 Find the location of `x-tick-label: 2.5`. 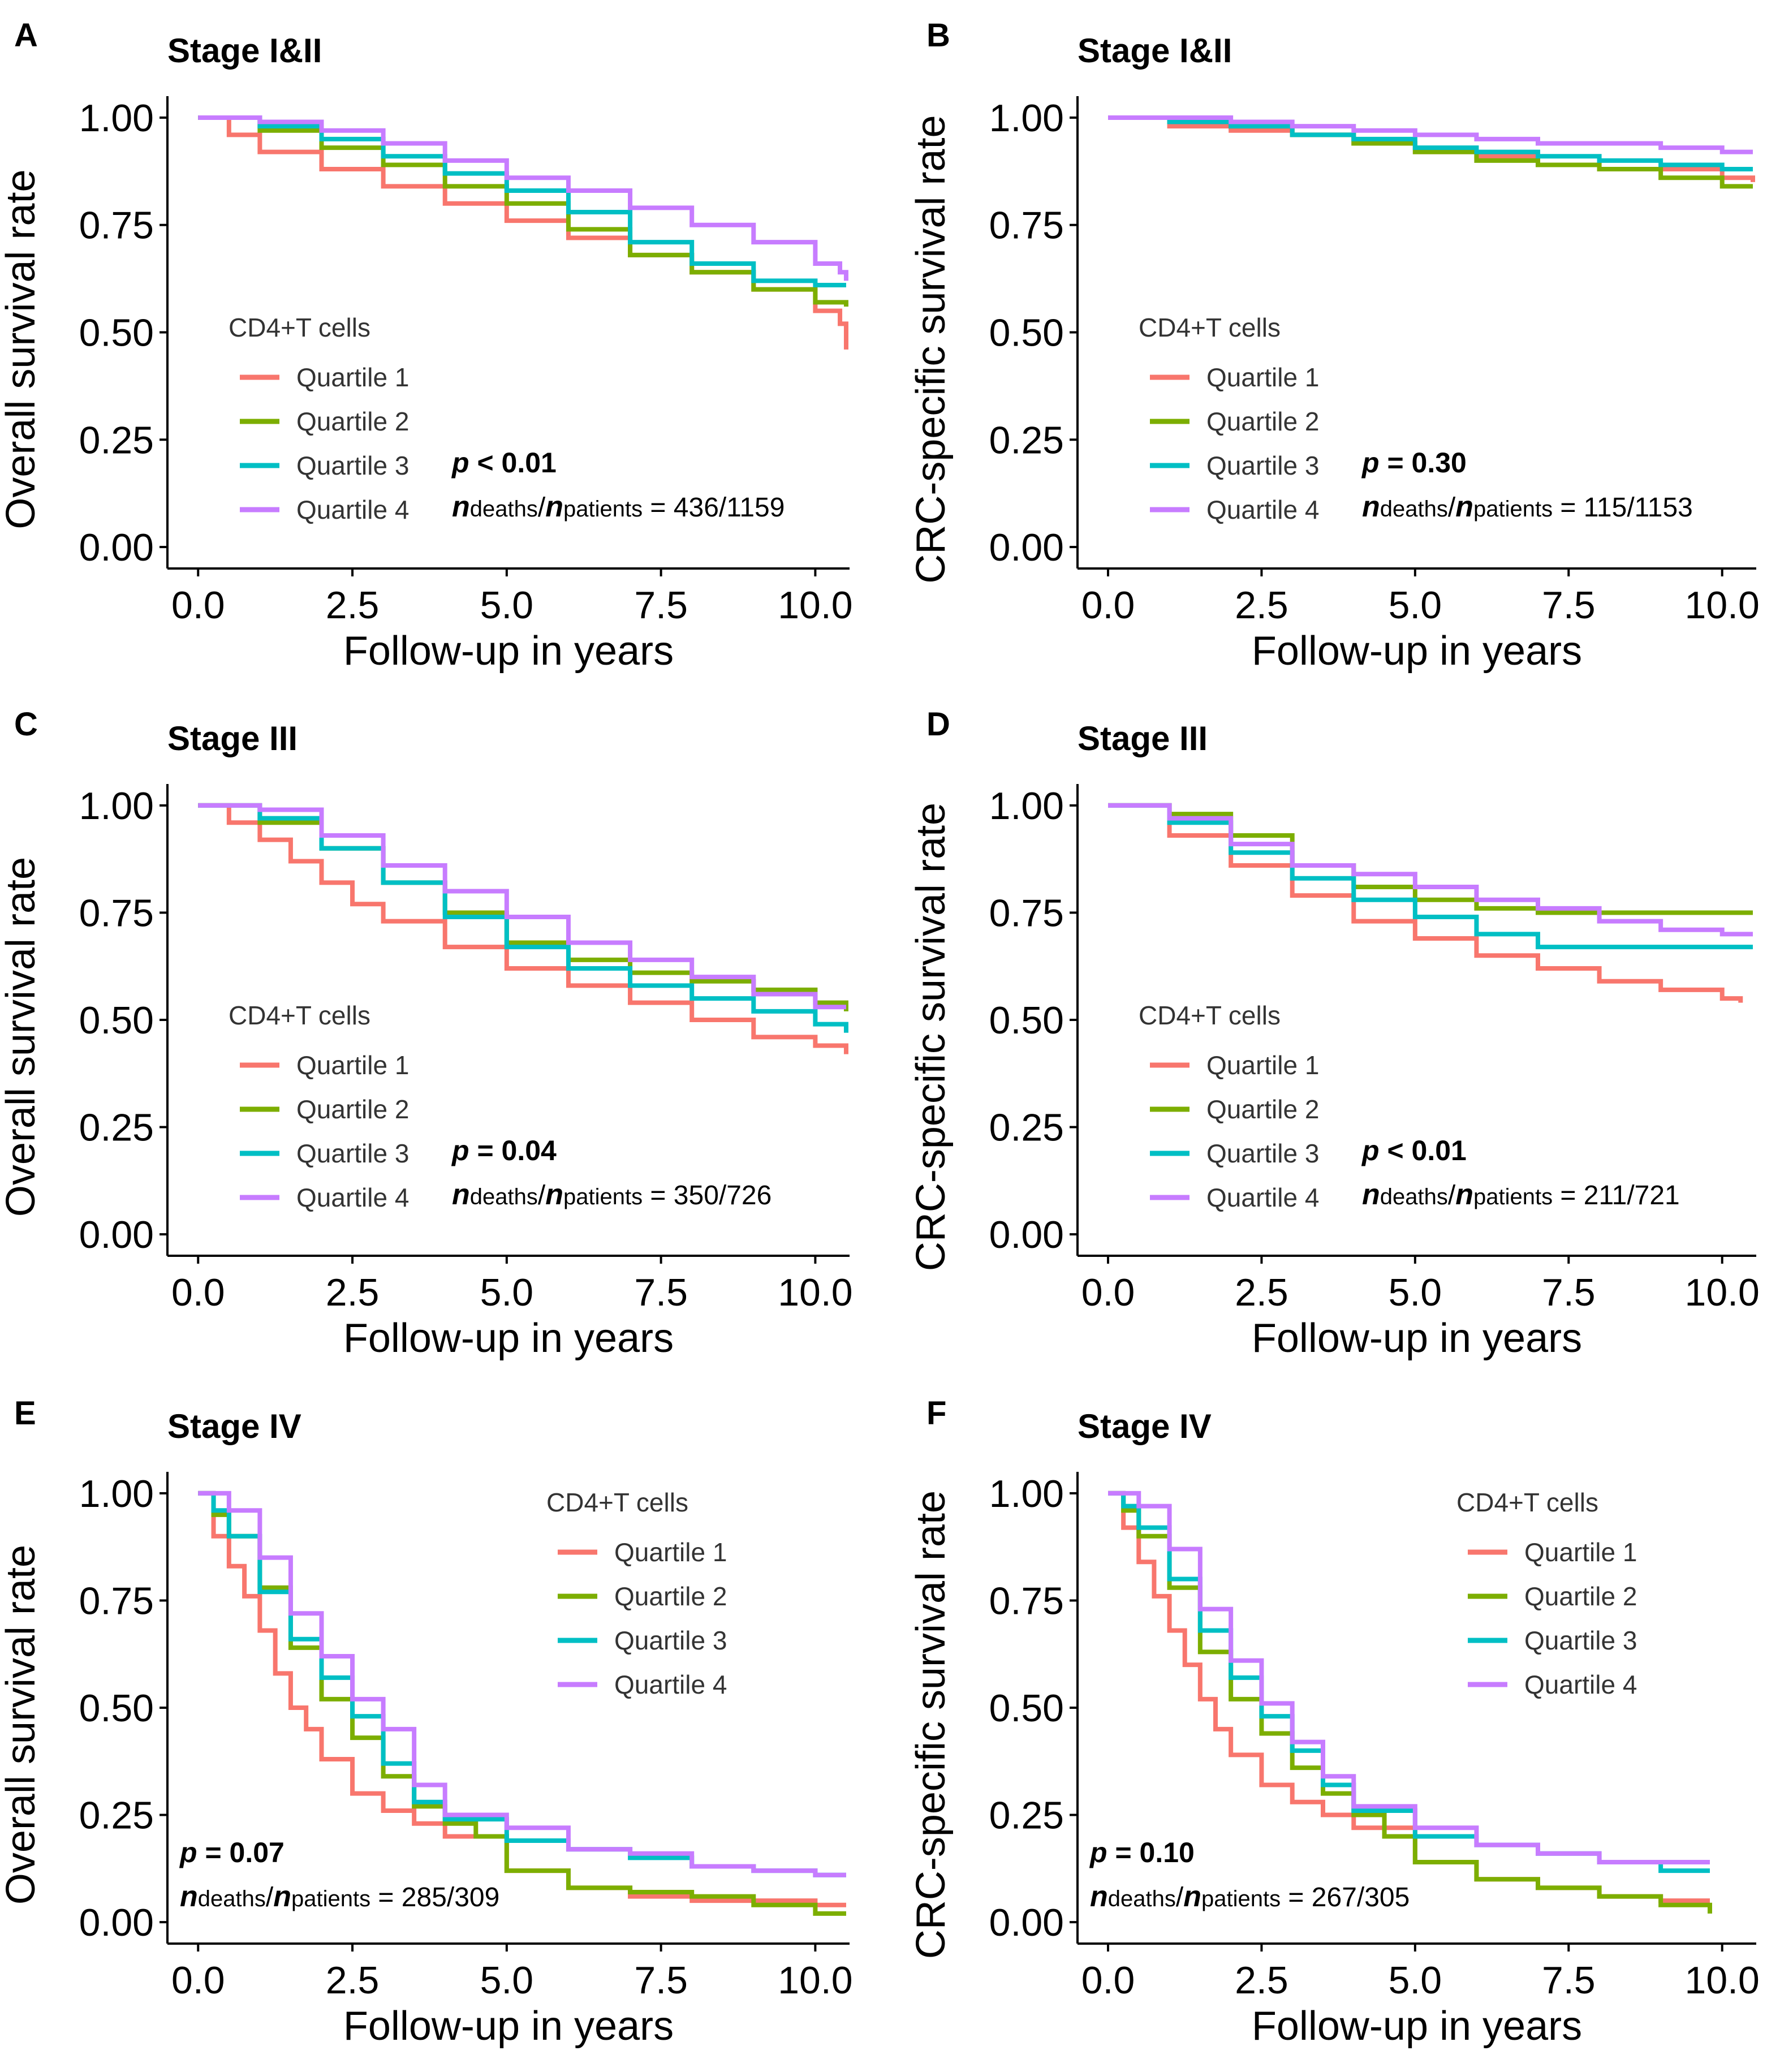

x-tick-label: 2.5 is located at coordinates (1262, 1980).